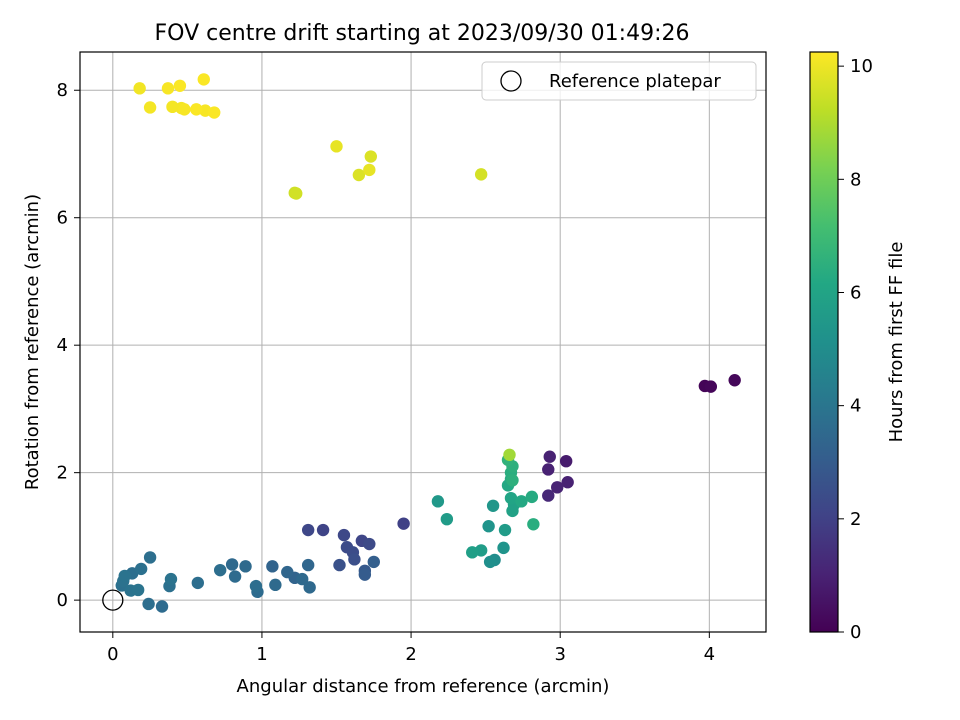  I want to click on y-axis-ticks: 0 2 4 6 8, so click(68, 345).